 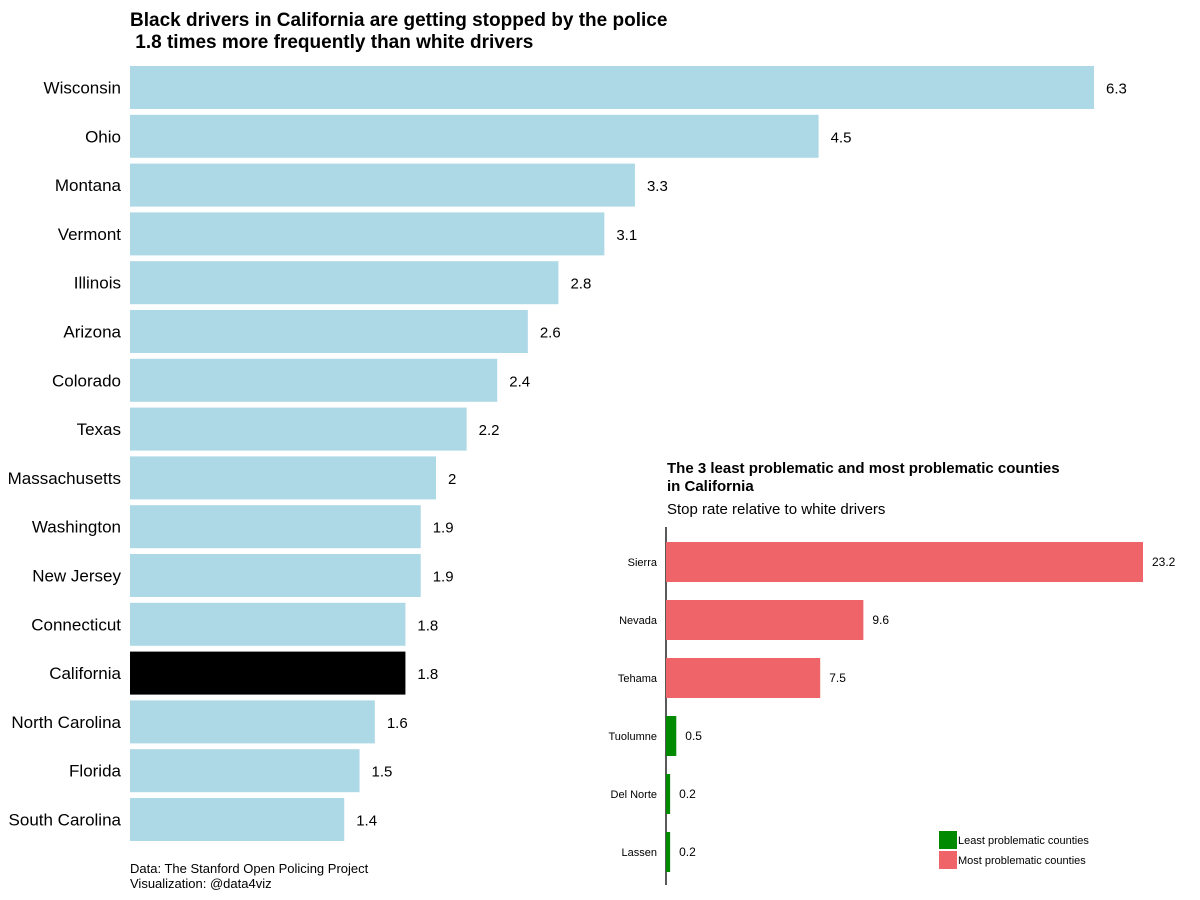 I want to click on bar-tehama, so click(x=743, y=678).